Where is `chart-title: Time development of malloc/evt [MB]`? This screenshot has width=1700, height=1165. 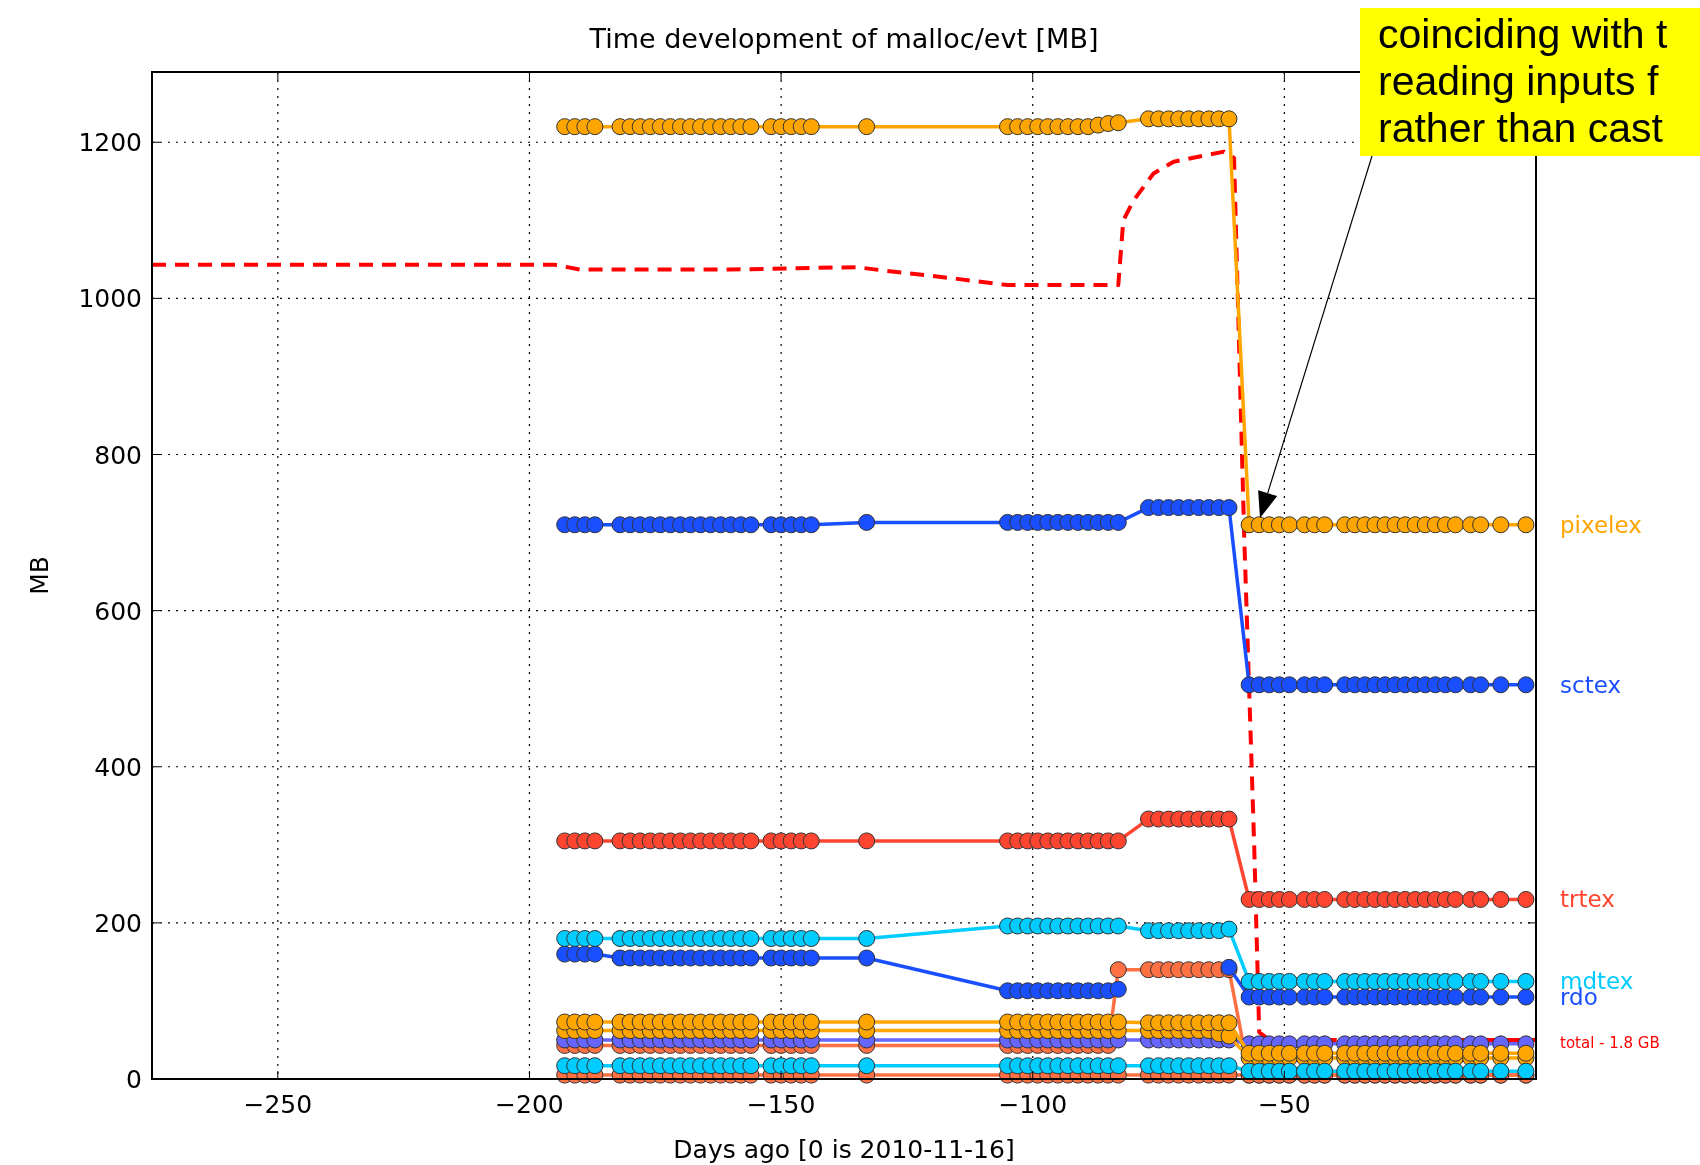 chart-title: Time development of malloc/evt [MB] is located at coordinates (843, 38).